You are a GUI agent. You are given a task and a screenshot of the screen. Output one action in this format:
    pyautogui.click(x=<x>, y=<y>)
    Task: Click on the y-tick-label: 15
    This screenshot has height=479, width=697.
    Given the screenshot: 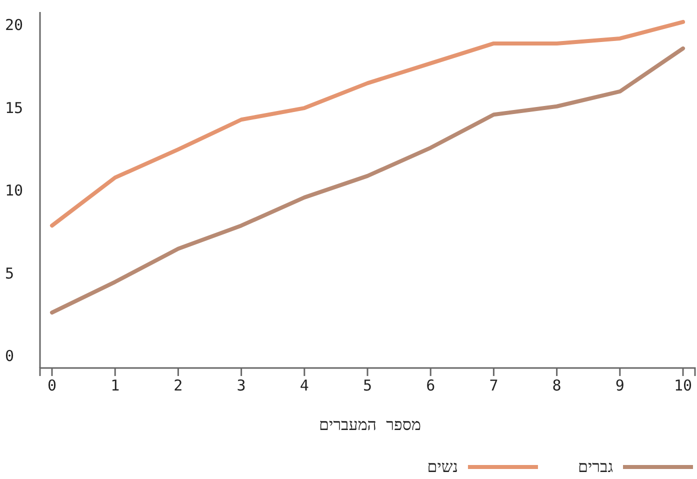 What is the action you would take?
    pyautogui.click(x=14, y=107)
    